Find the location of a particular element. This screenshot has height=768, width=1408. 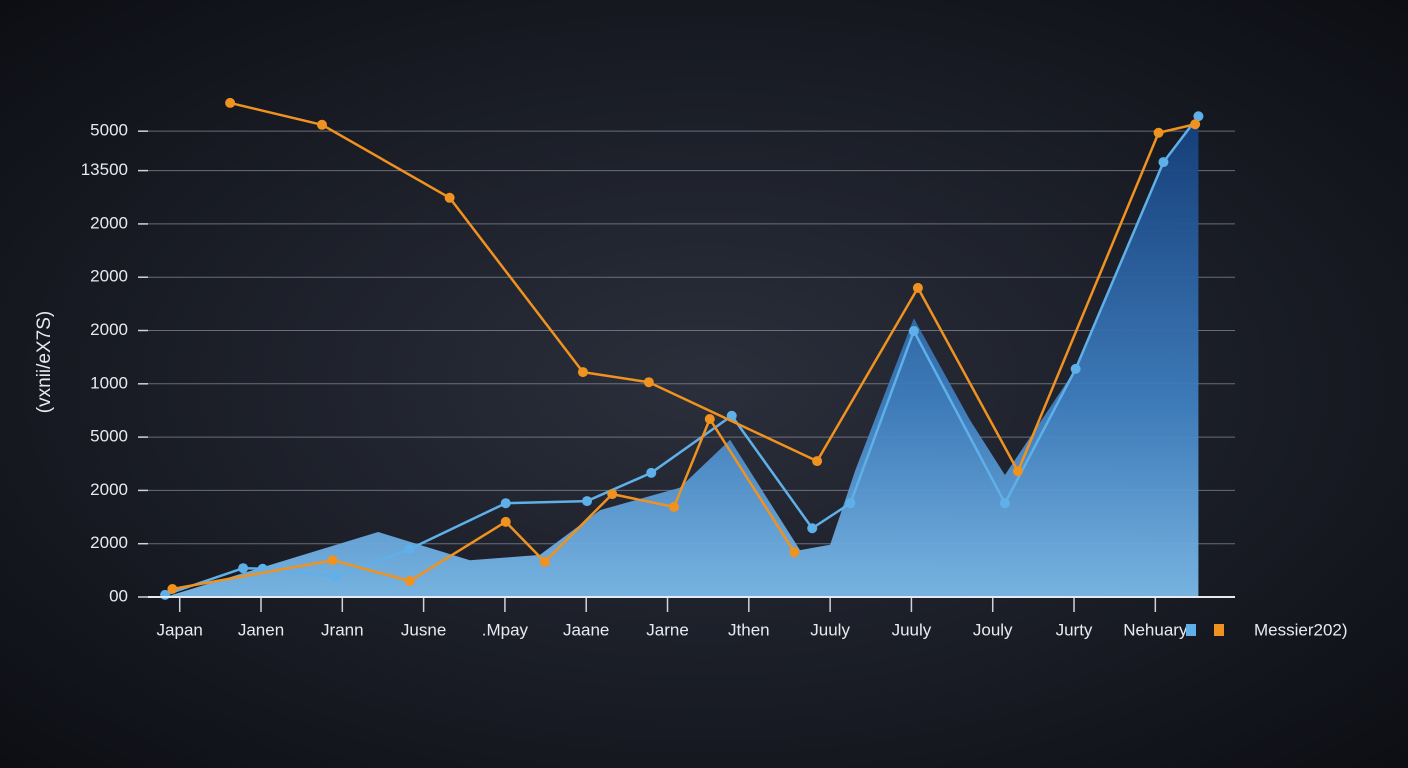

y-axis-label: (vxnii/eX7S) is located at coordinates (44, 362).